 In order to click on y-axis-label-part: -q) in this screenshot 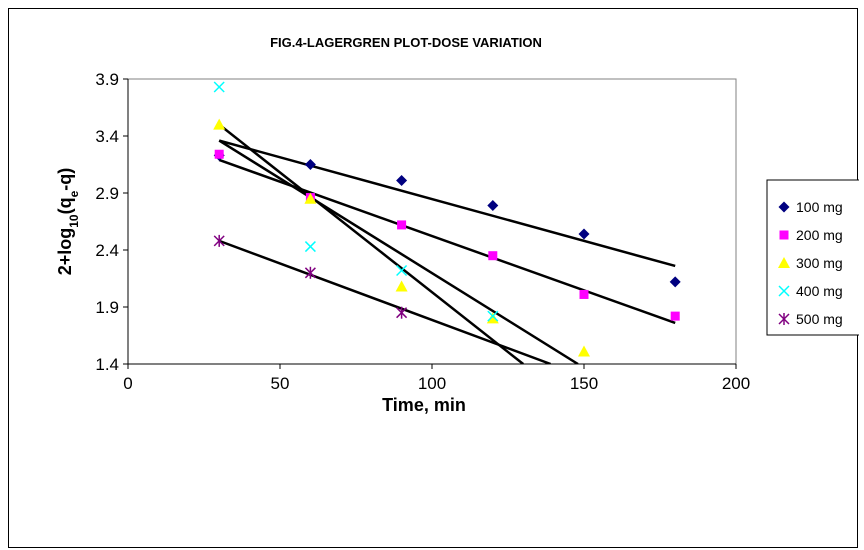, I will do `click(65, 179)`.